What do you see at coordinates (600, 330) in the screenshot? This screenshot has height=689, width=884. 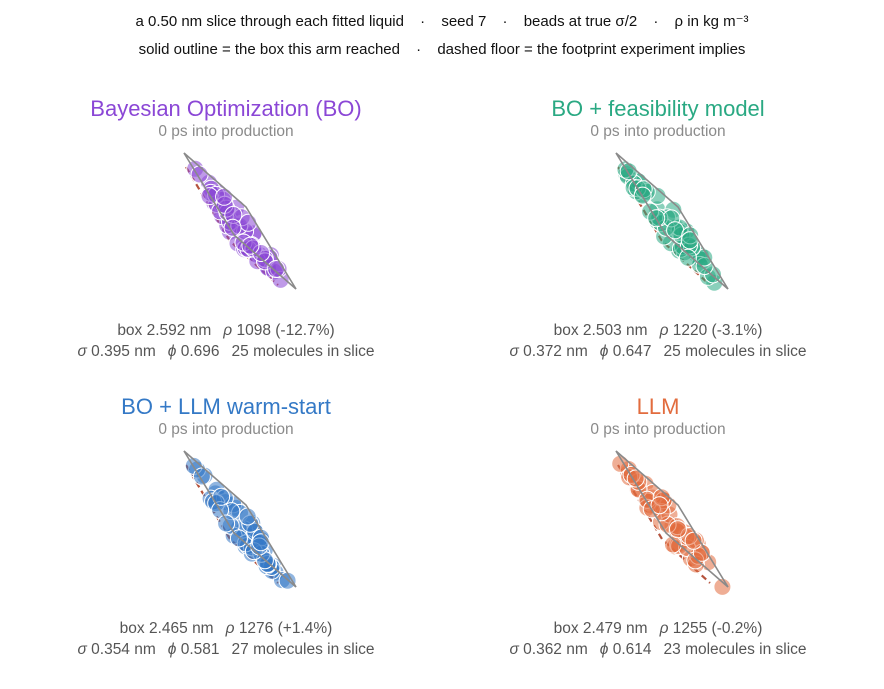 I see `box-size: box 2.503 nm` at bounding box center [600, 330].